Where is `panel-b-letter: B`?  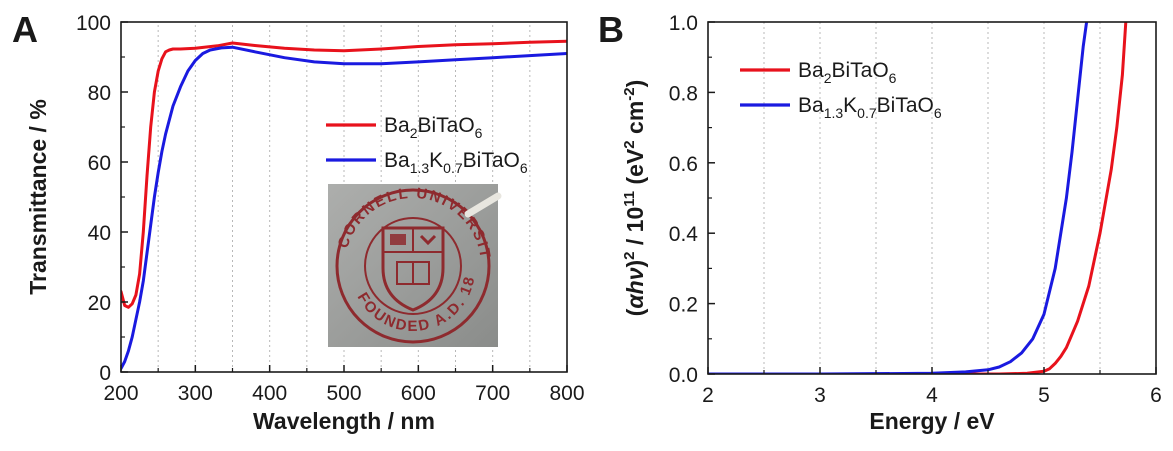
panel-b-letter: B is located at coordinates (611, 29).